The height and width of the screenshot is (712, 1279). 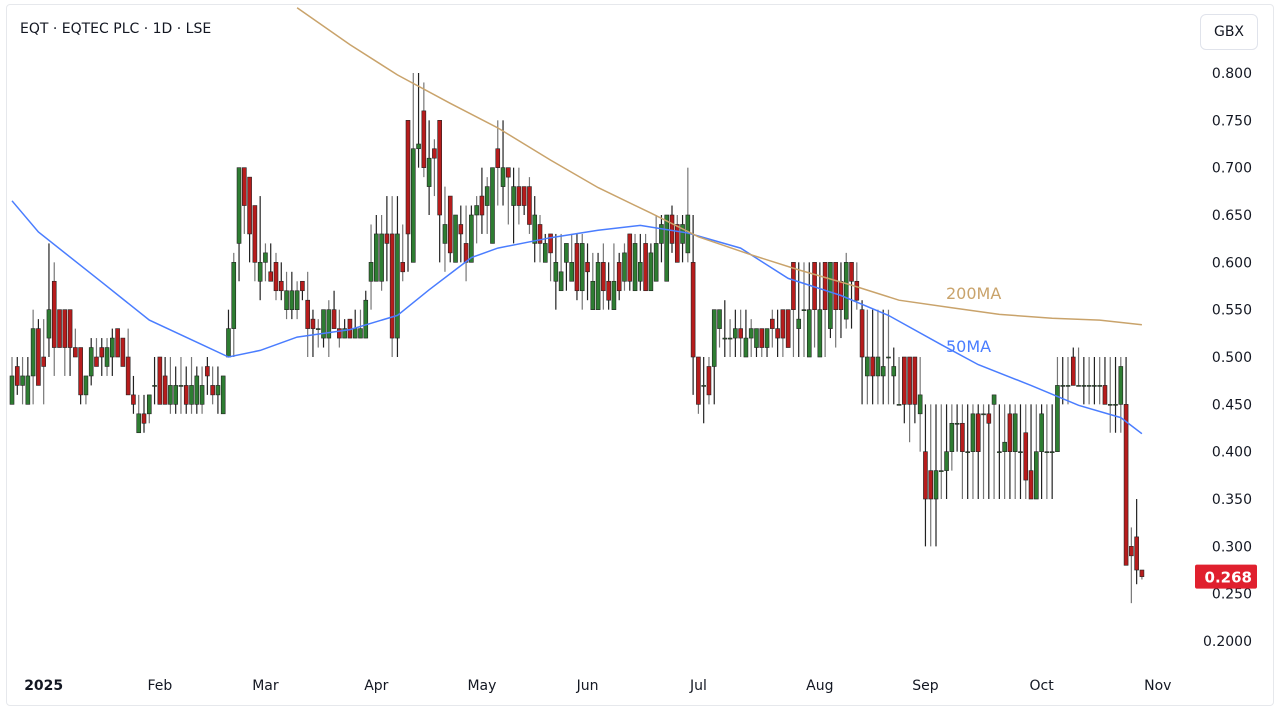 I want to click on y-tick-label: 0.250, so click(x=1232, y=595).